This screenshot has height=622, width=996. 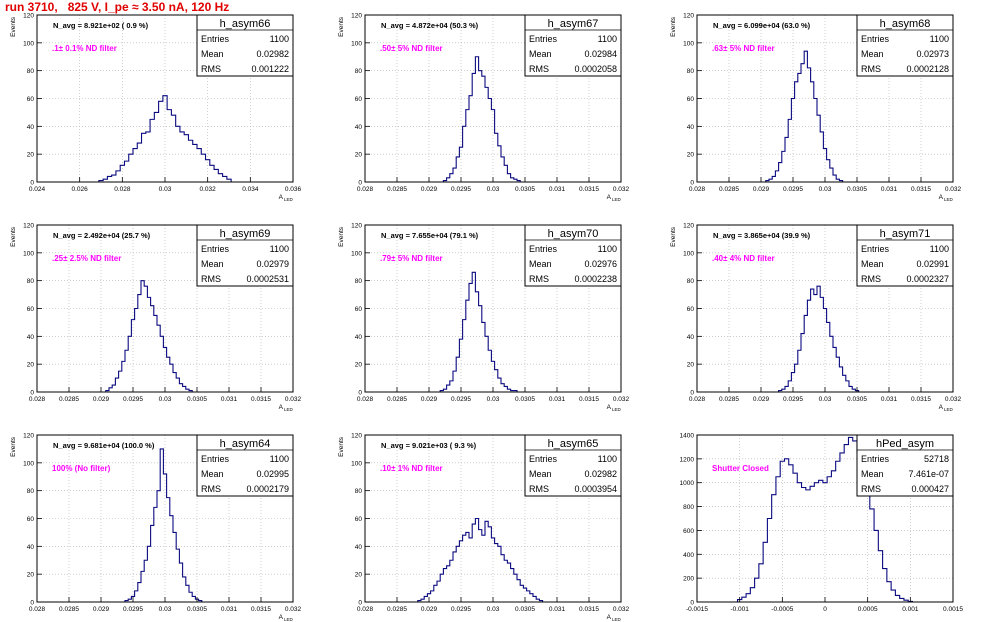 I want to click on histogram-line-h_asym69, so click(x=149, y=336).